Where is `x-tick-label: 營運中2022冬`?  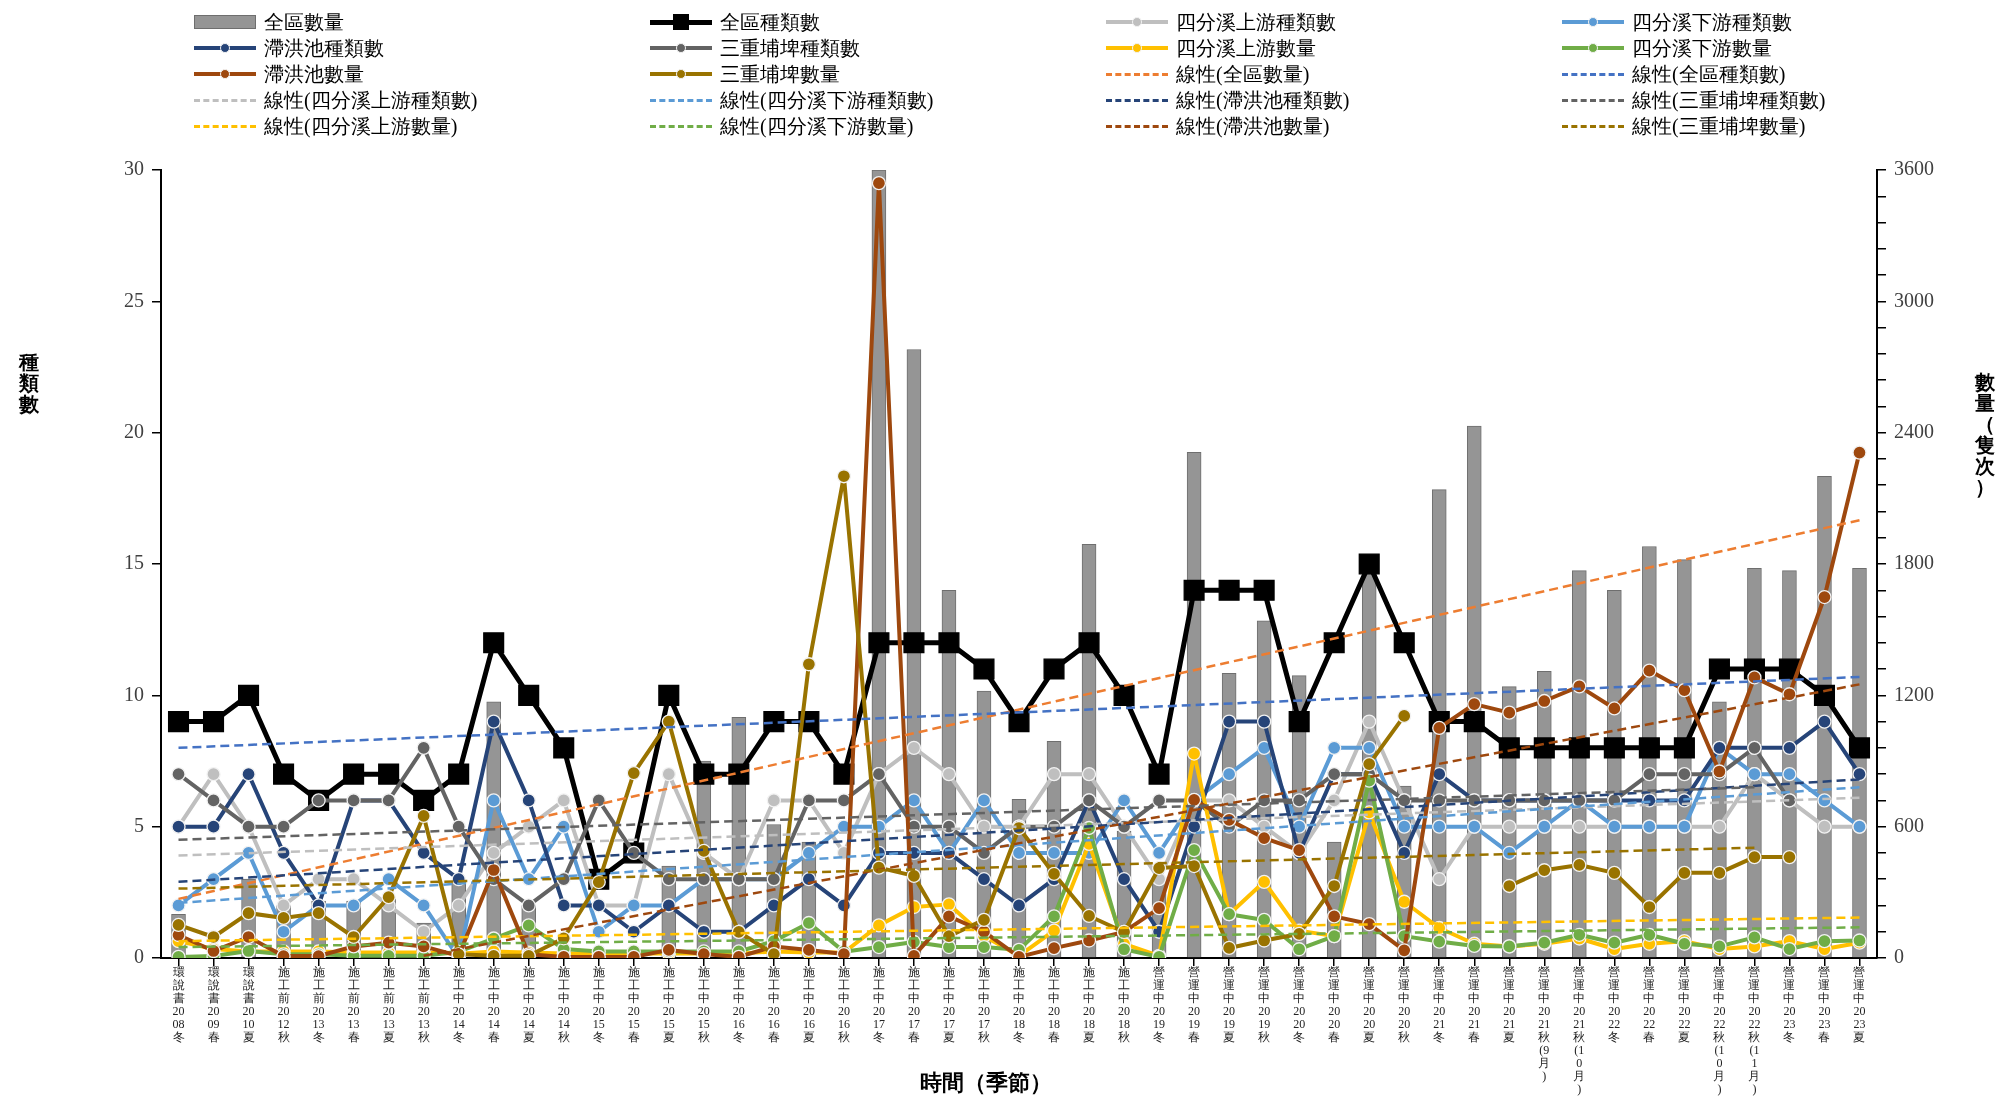
x-tick-label: 營運中2022冬 is located at coordinates (1614, 1004).